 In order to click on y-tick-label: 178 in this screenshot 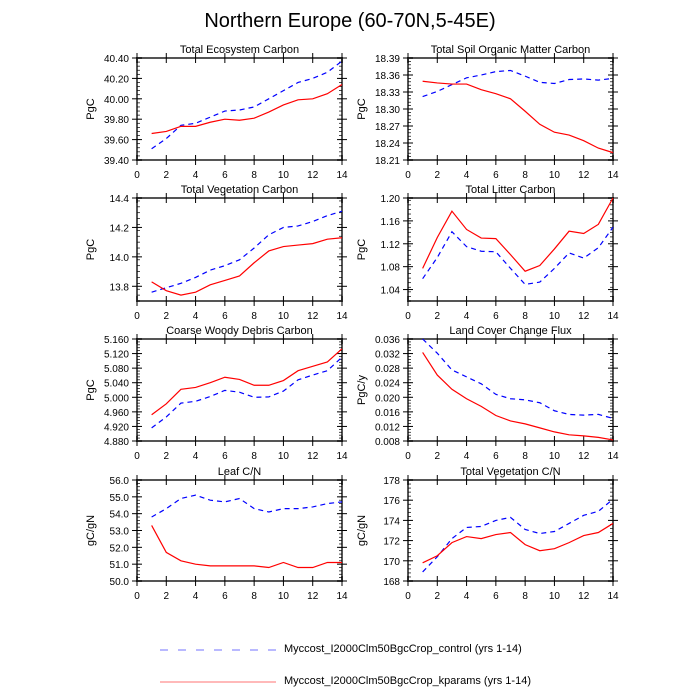, I will do `click(391, 481)`.